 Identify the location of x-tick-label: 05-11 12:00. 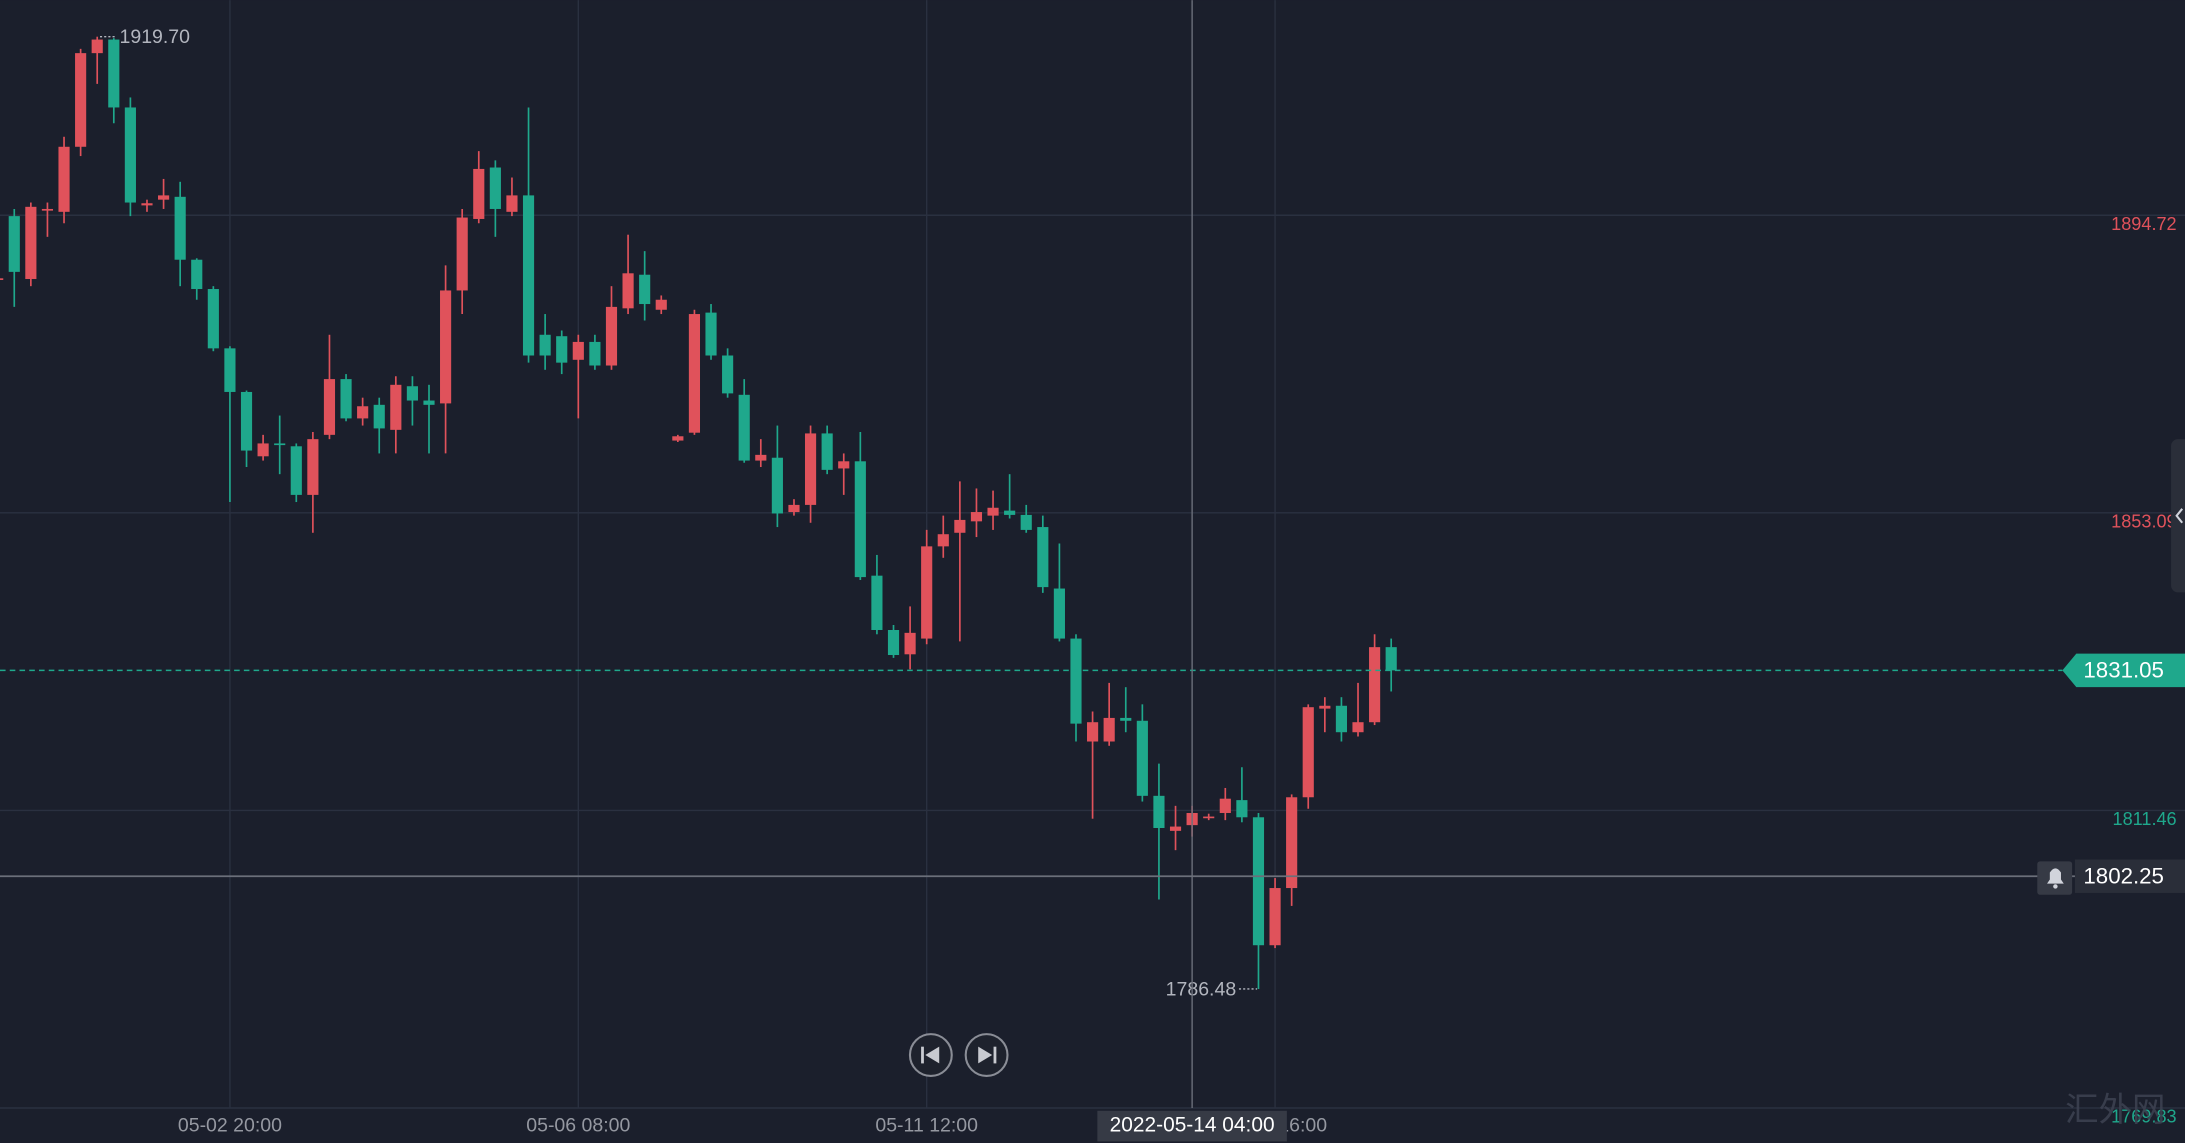
(926, 1125).